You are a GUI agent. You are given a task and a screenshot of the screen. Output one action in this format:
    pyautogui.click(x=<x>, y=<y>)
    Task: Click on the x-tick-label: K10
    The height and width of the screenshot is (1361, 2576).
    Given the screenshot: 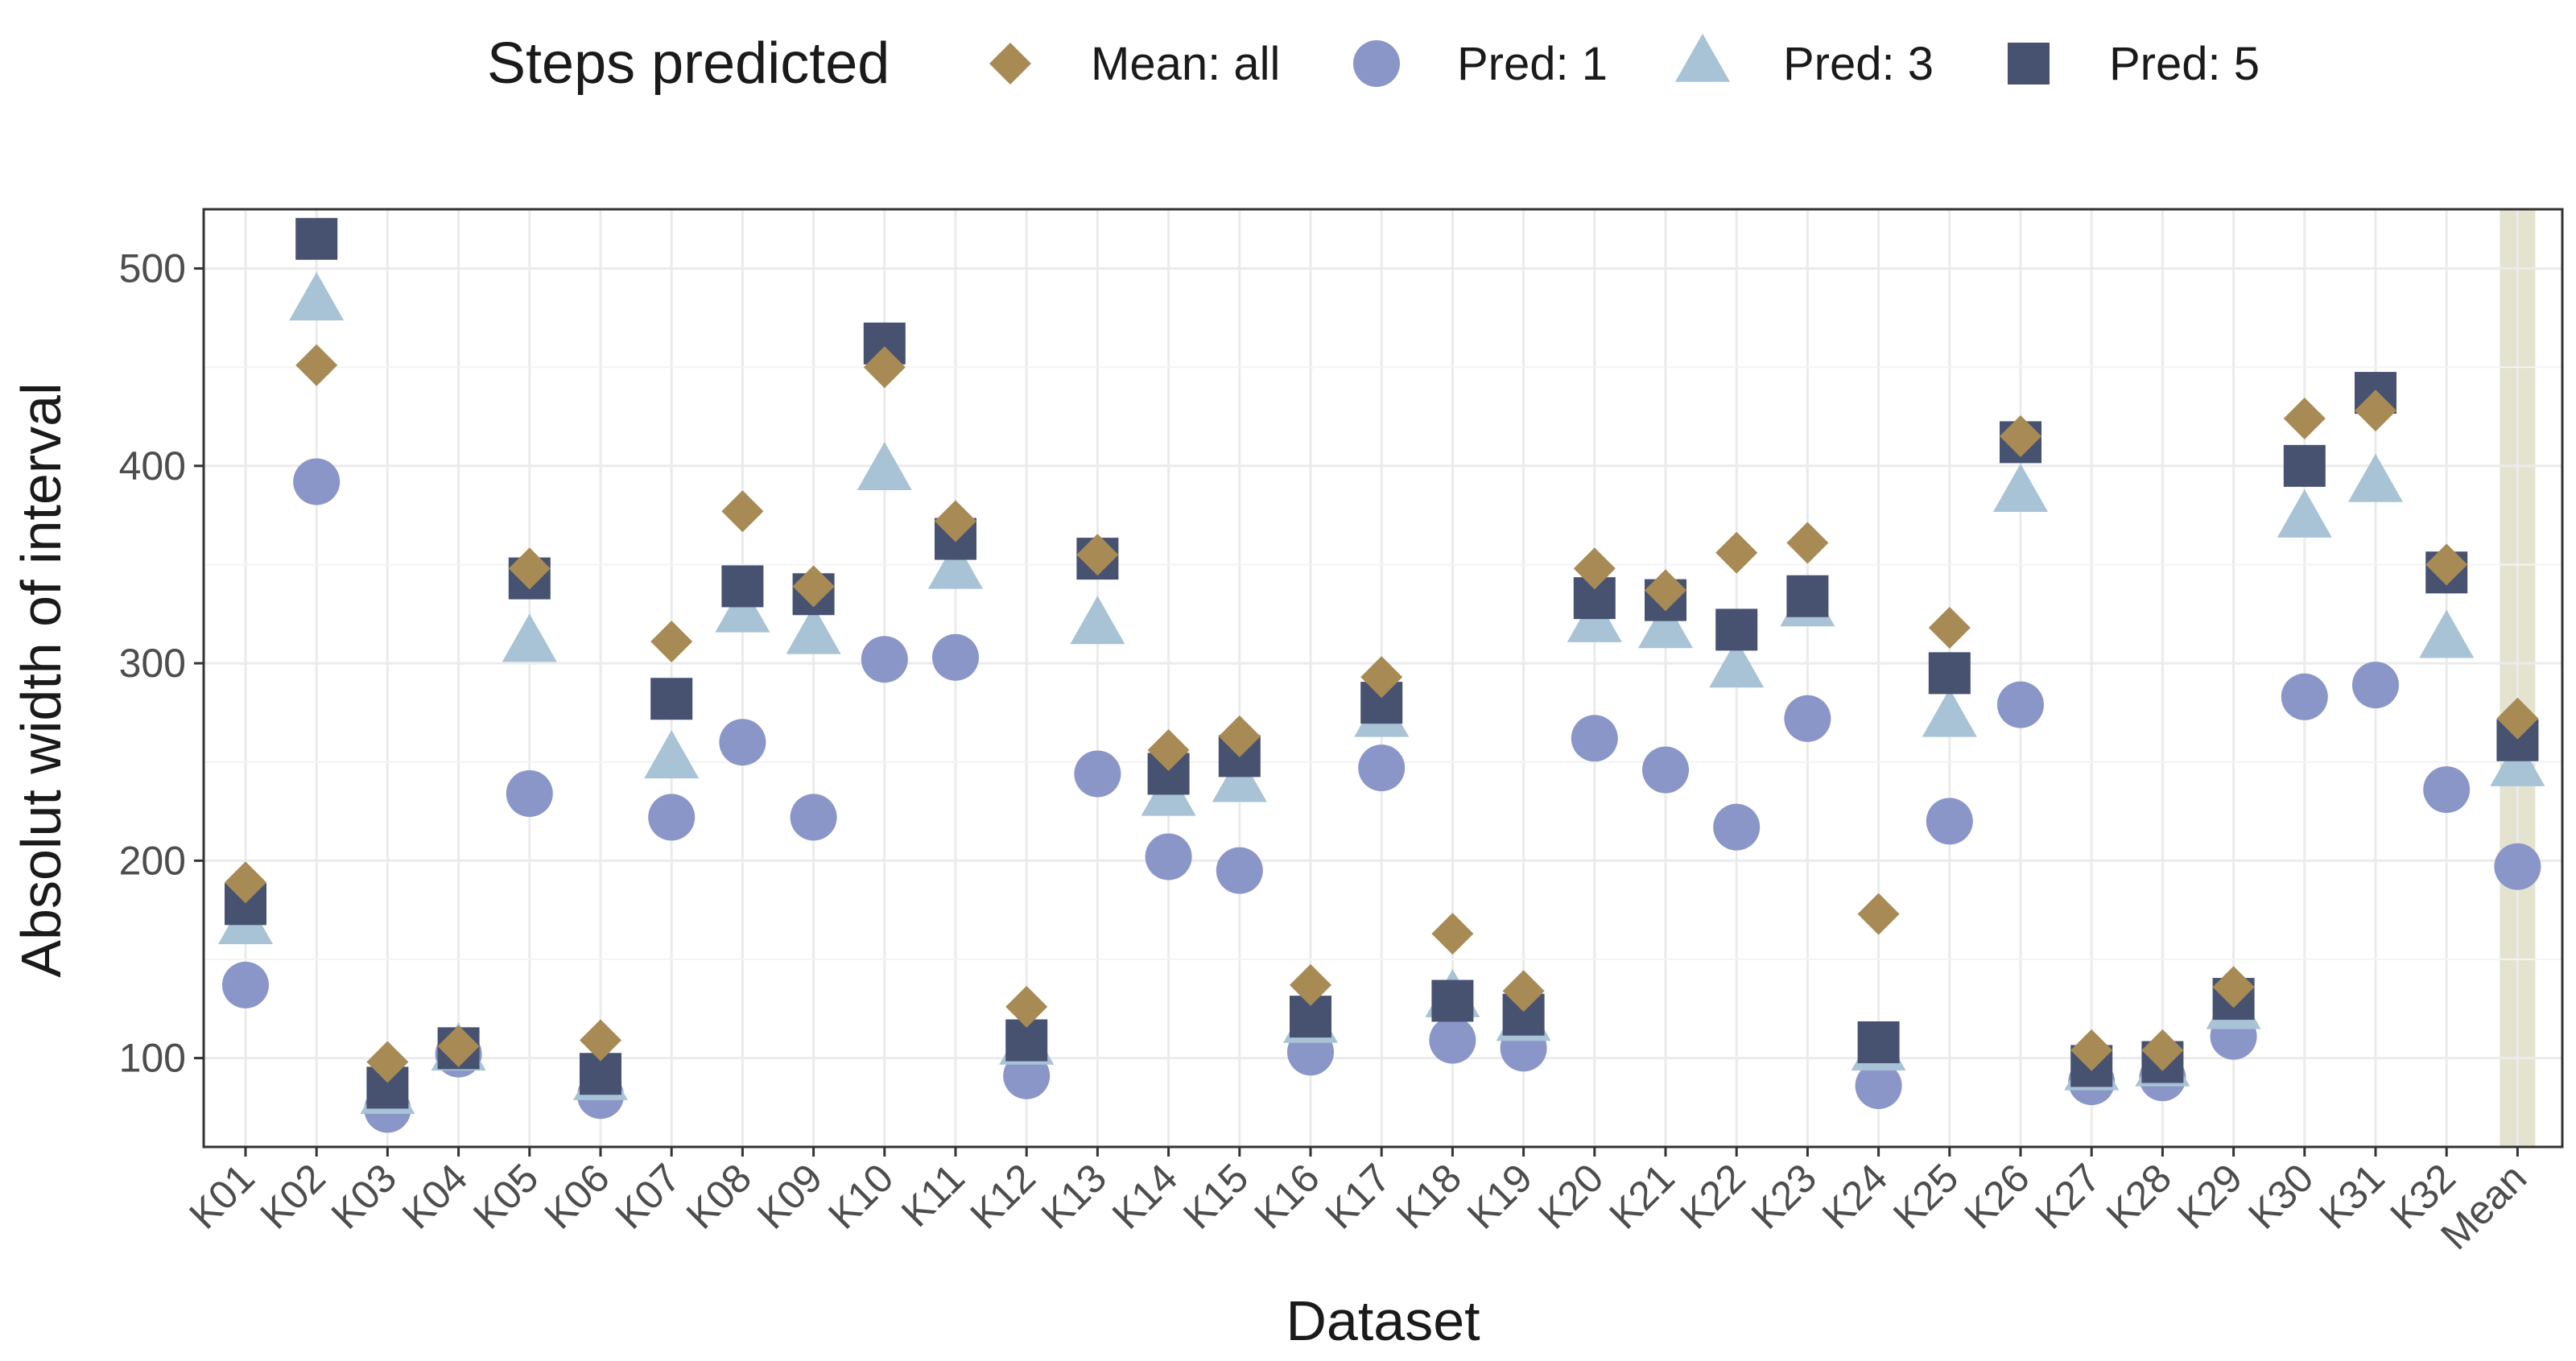 What is the action you would take?
    pyautogui.click(x=860, y=1196)
    